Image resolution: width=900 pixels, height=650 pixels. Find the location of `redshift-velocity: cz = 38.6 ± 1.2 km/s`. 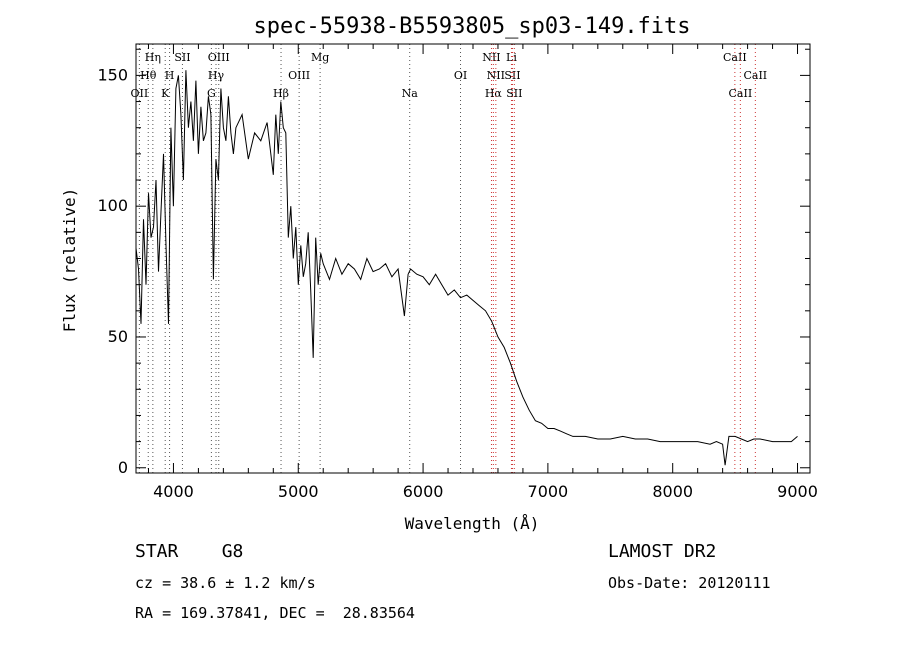

redshift-velocity: cz = 38.6 ± 1.2 km/s is located at coordinates (225, 583).